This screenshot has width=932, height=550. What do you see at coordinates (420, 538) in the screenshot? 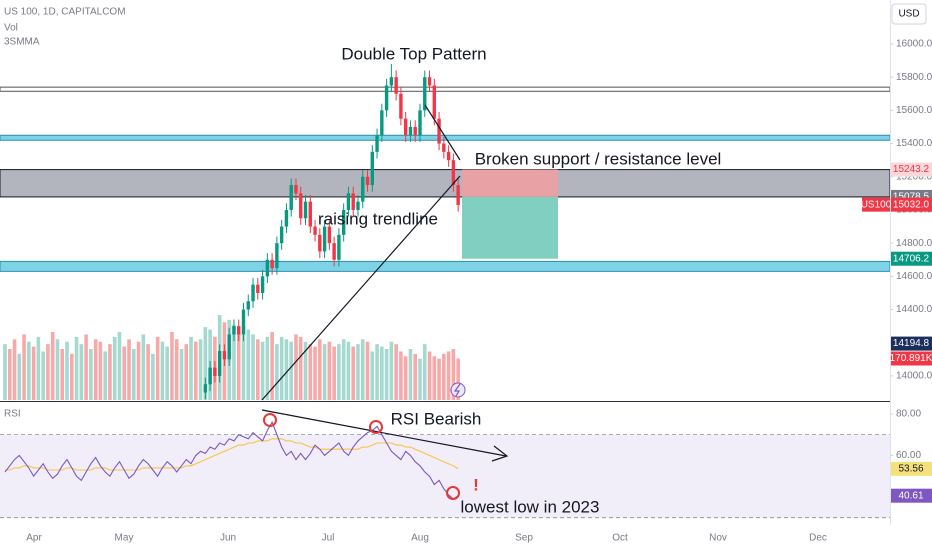
I see `x-tick-label: Aug` at bounding box center [420, 538].